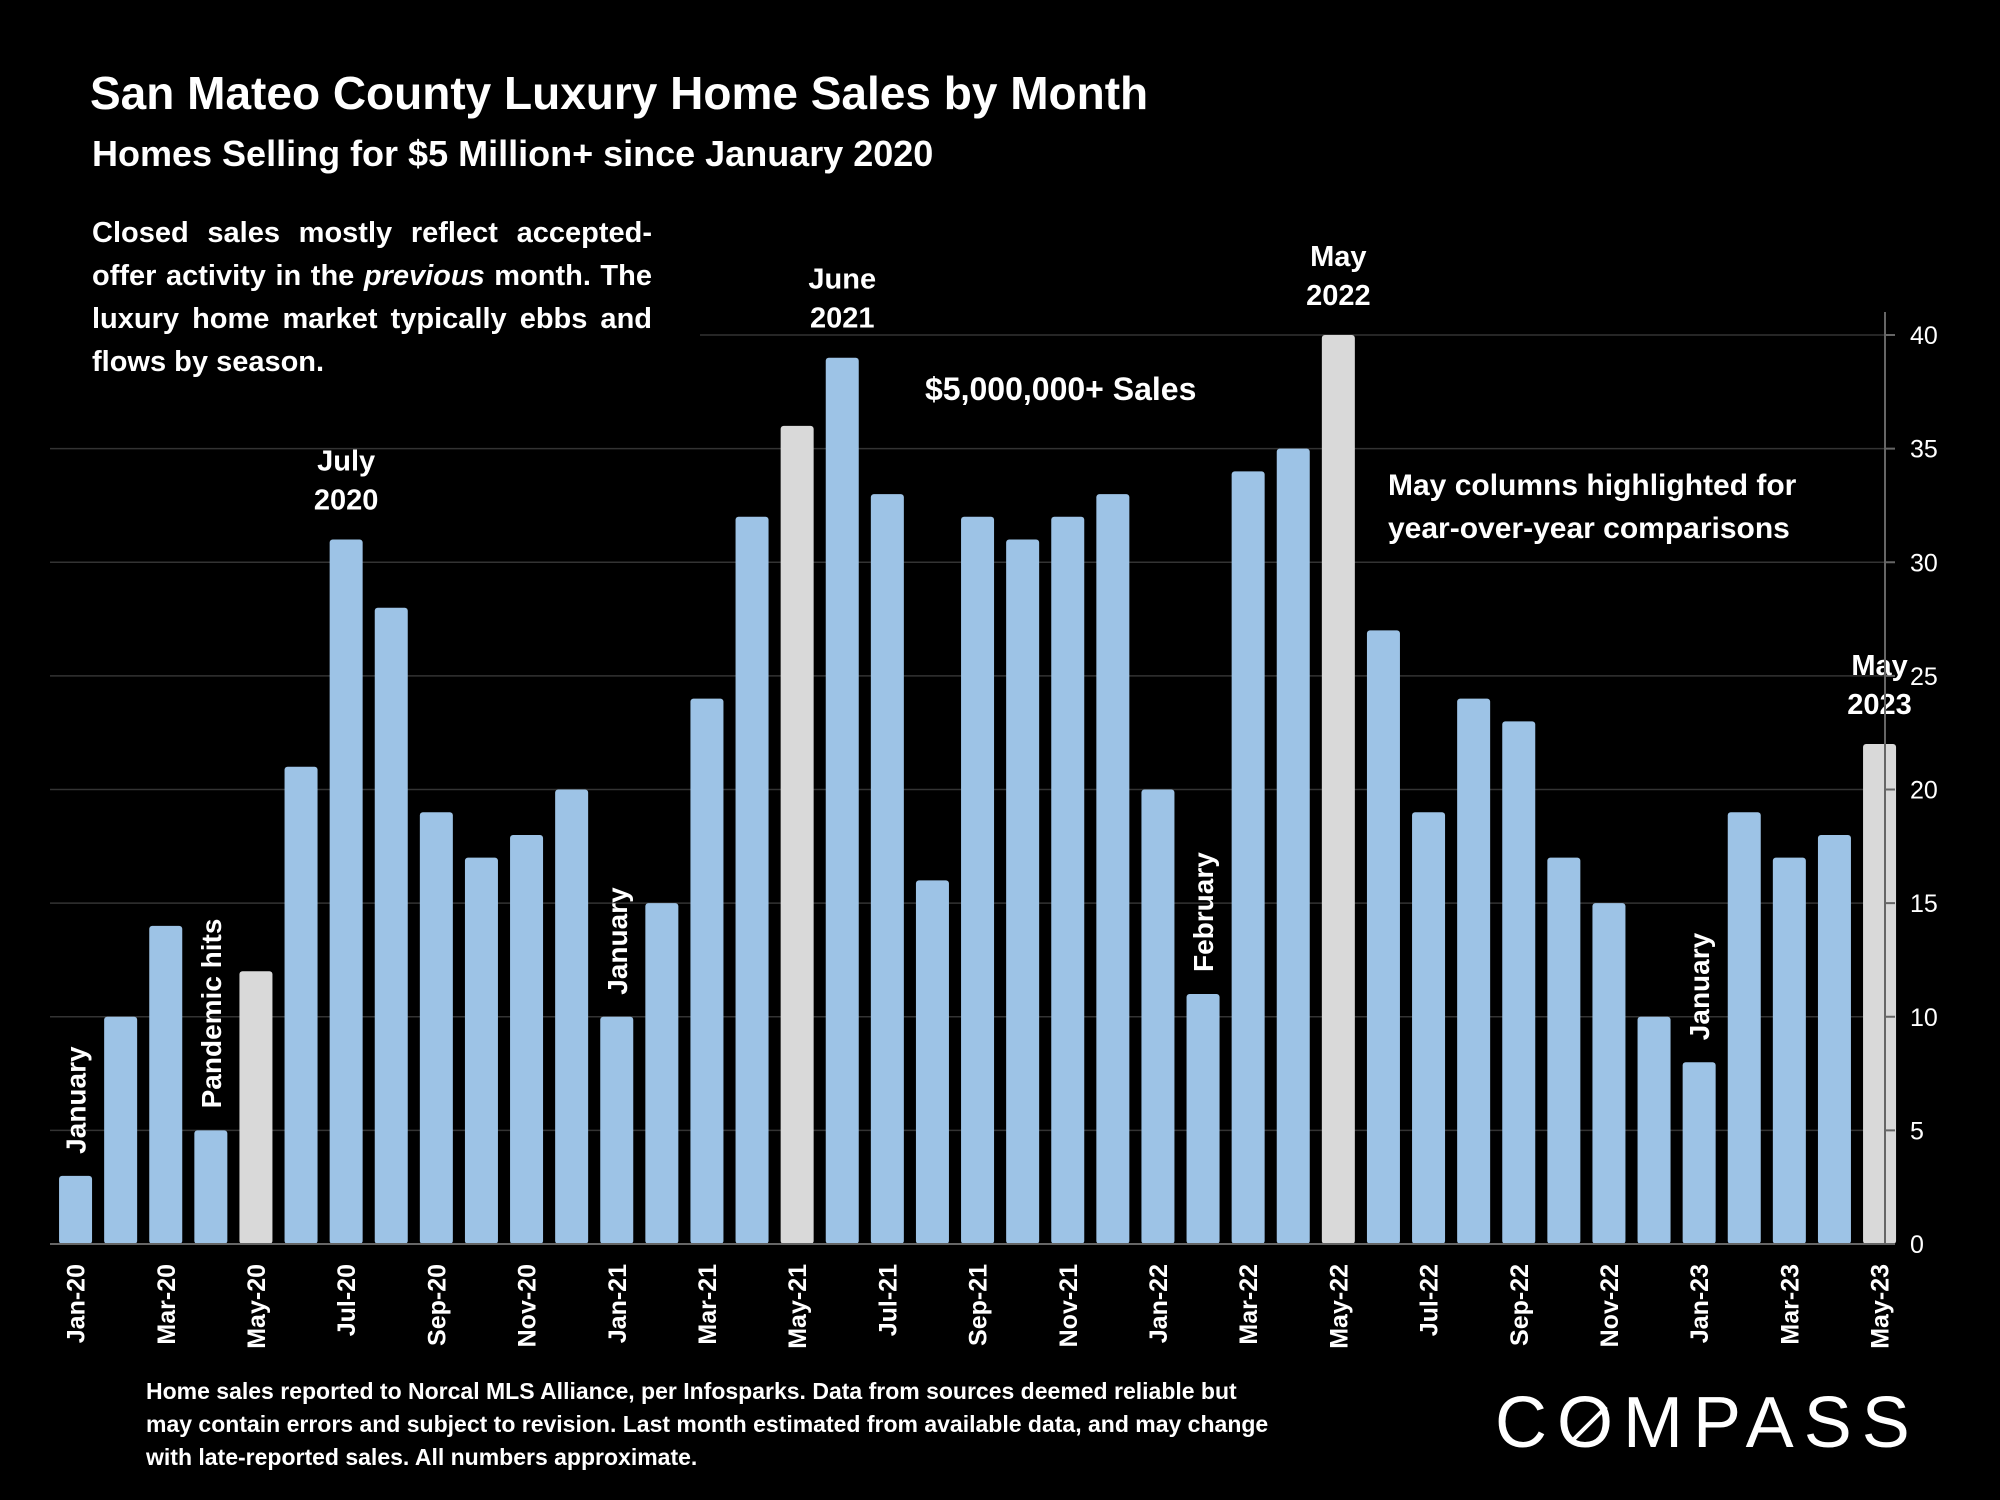 This screenshot has height=1500, width=2000. I want to click on y-tick-label: 0, so click(1917, 1245).